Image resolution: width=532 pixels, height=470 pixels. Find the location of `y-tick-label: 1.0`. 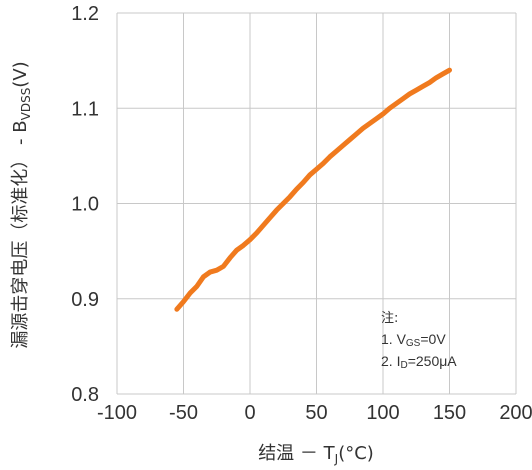

y-tick-label: 1.0 is located at coordinates (85, 205).